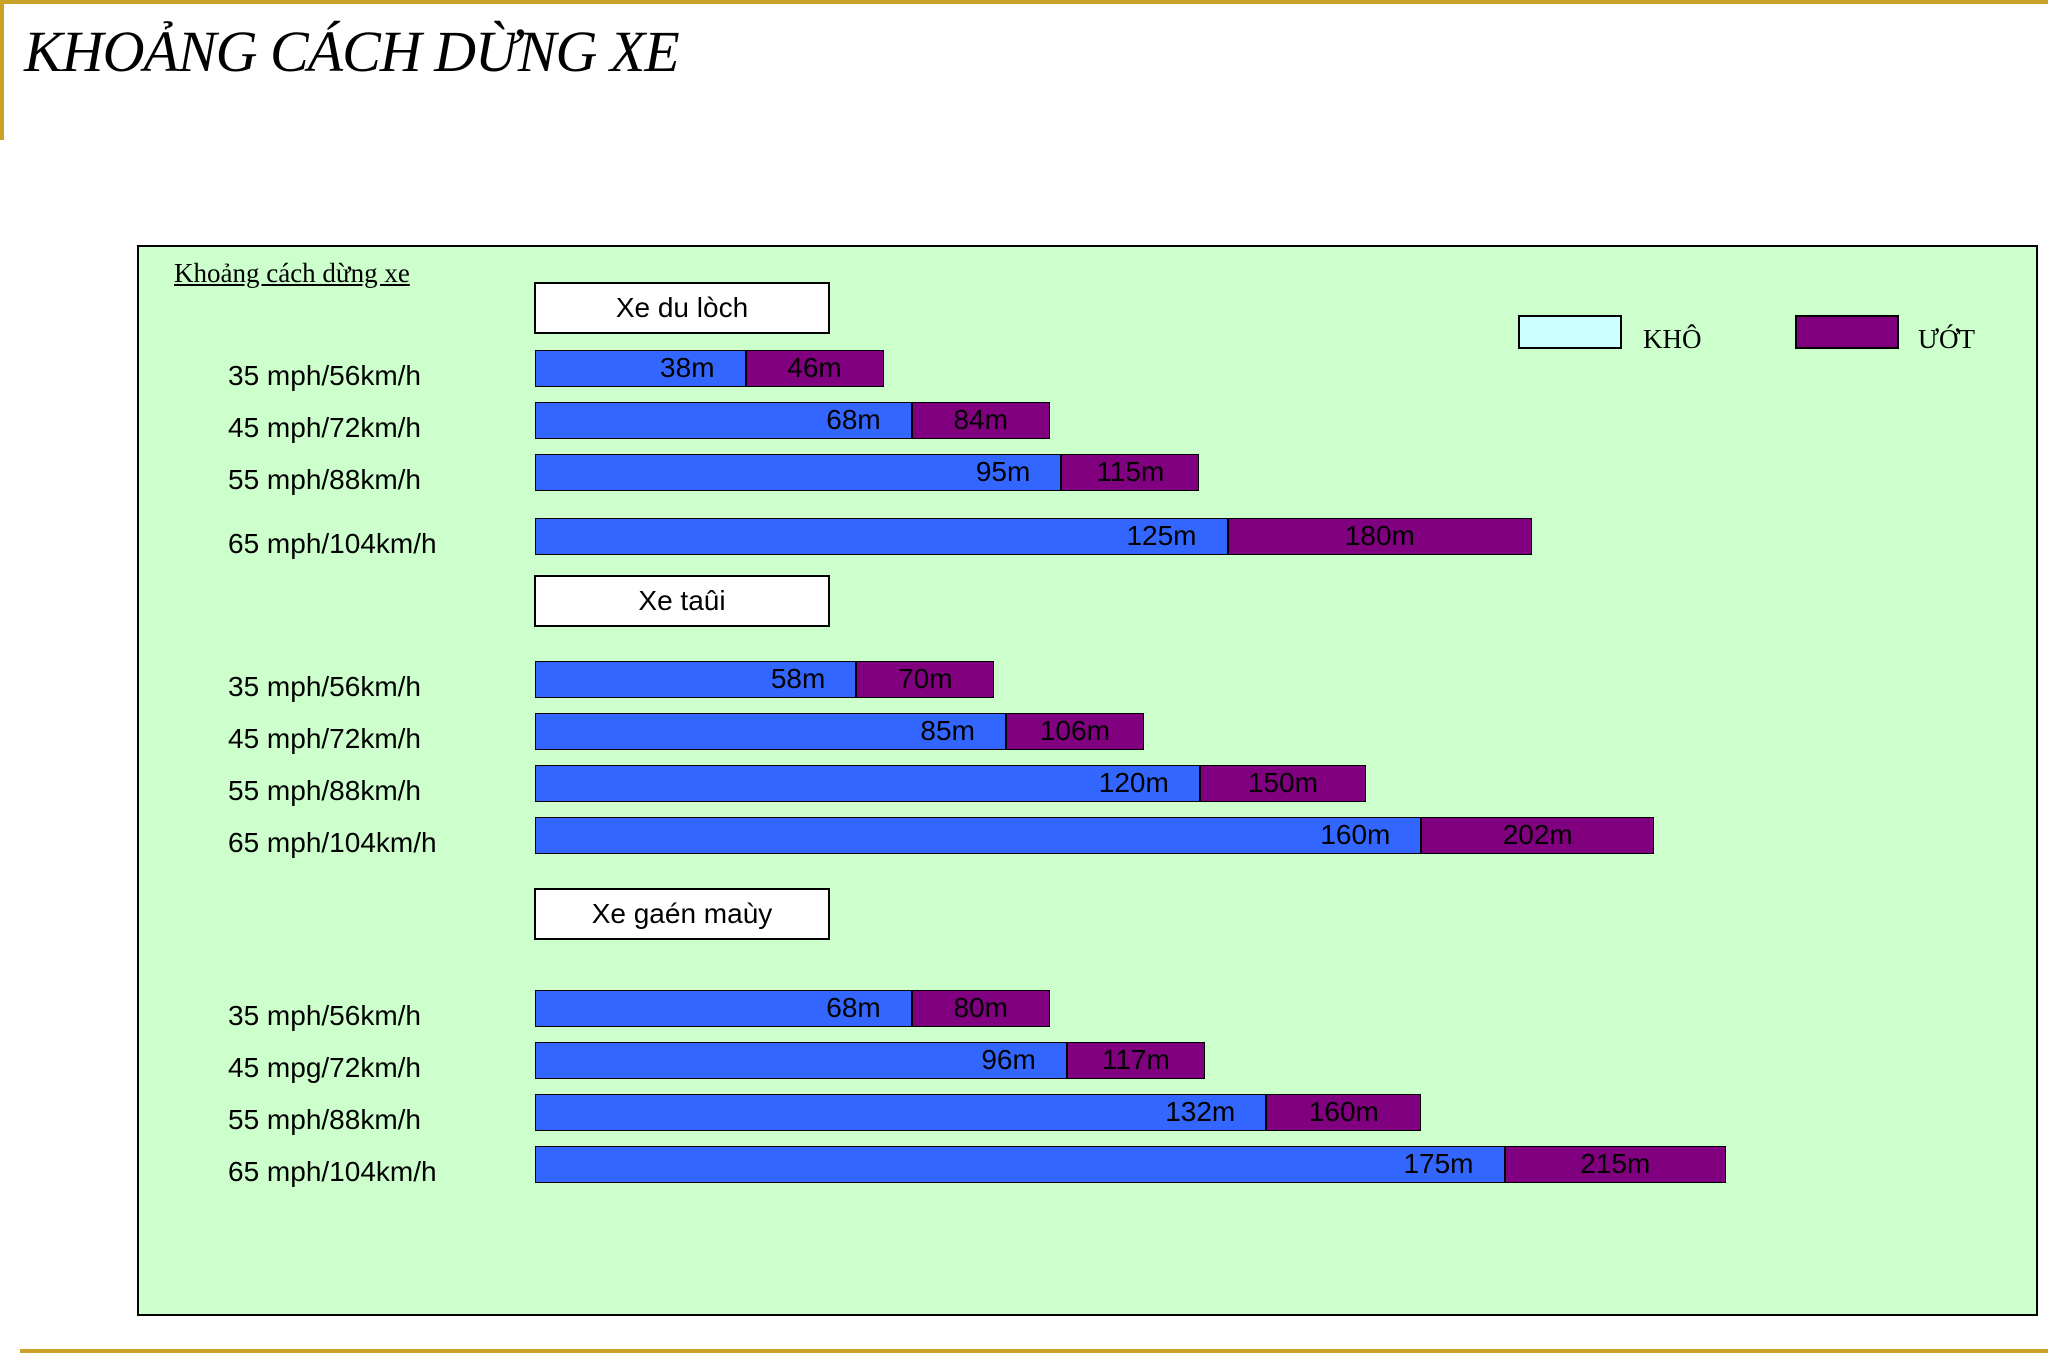  I want to click on bar-dry: 38m, so click(640, 368).